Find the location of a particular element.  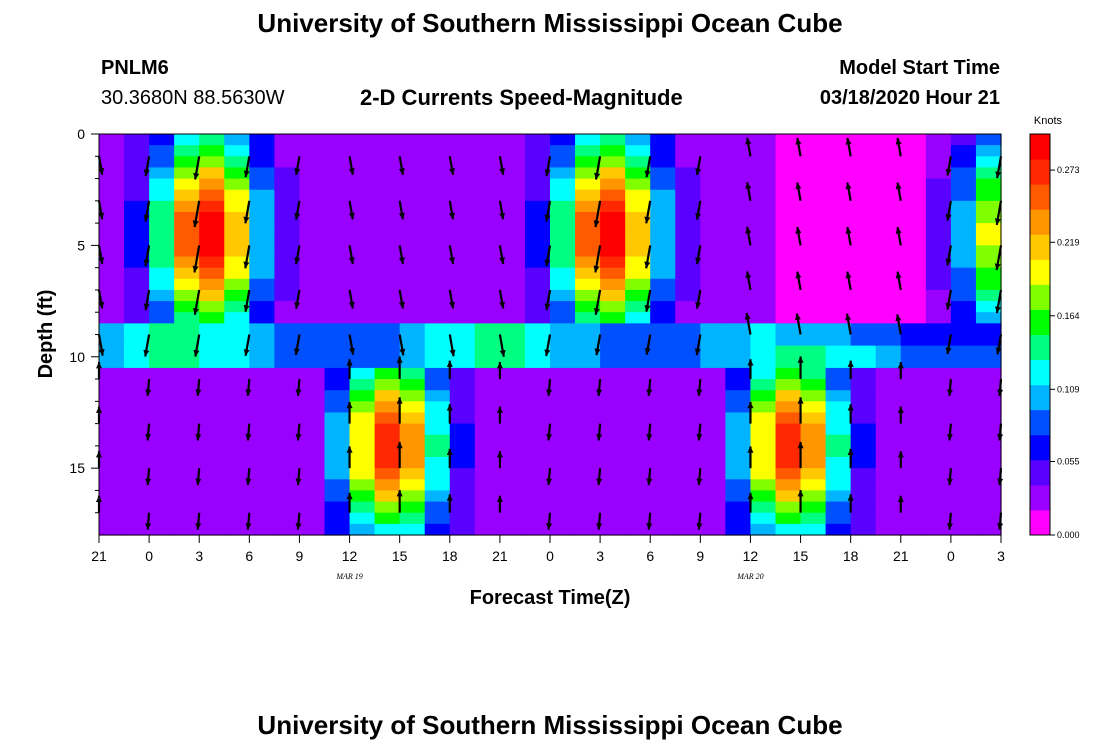

x-tick-label: 0 is located at coordinates (149, 556).